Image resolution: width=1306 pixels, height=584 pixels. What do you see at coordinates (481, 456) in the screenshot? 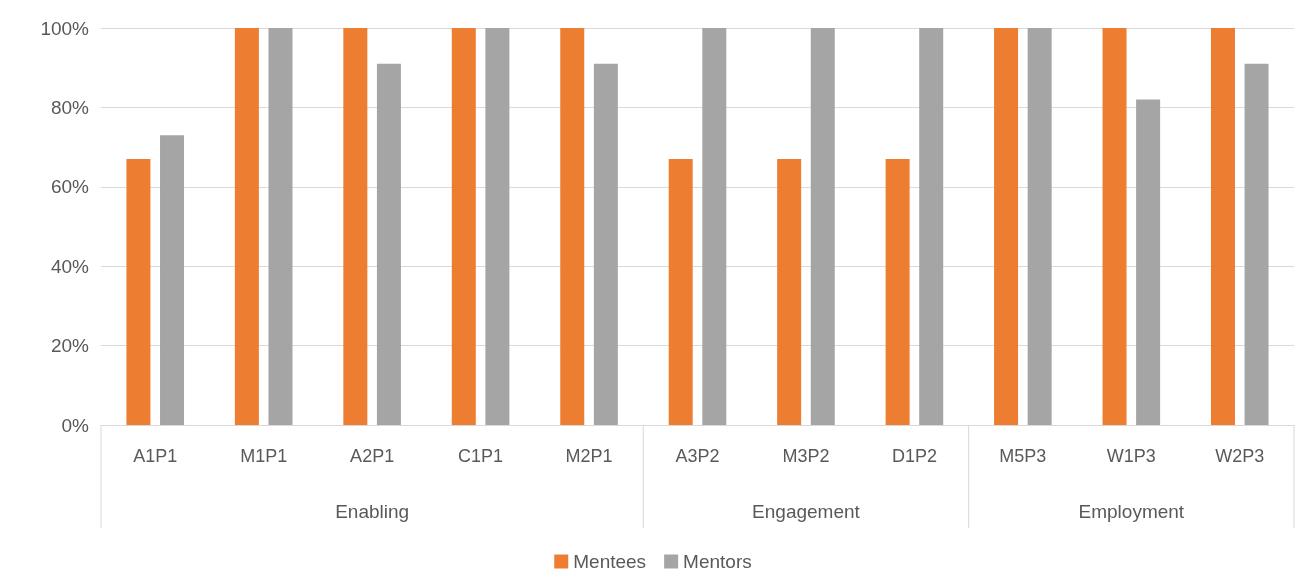
I see `x-tick-label: C1P1` at bounding box center [481, 456].